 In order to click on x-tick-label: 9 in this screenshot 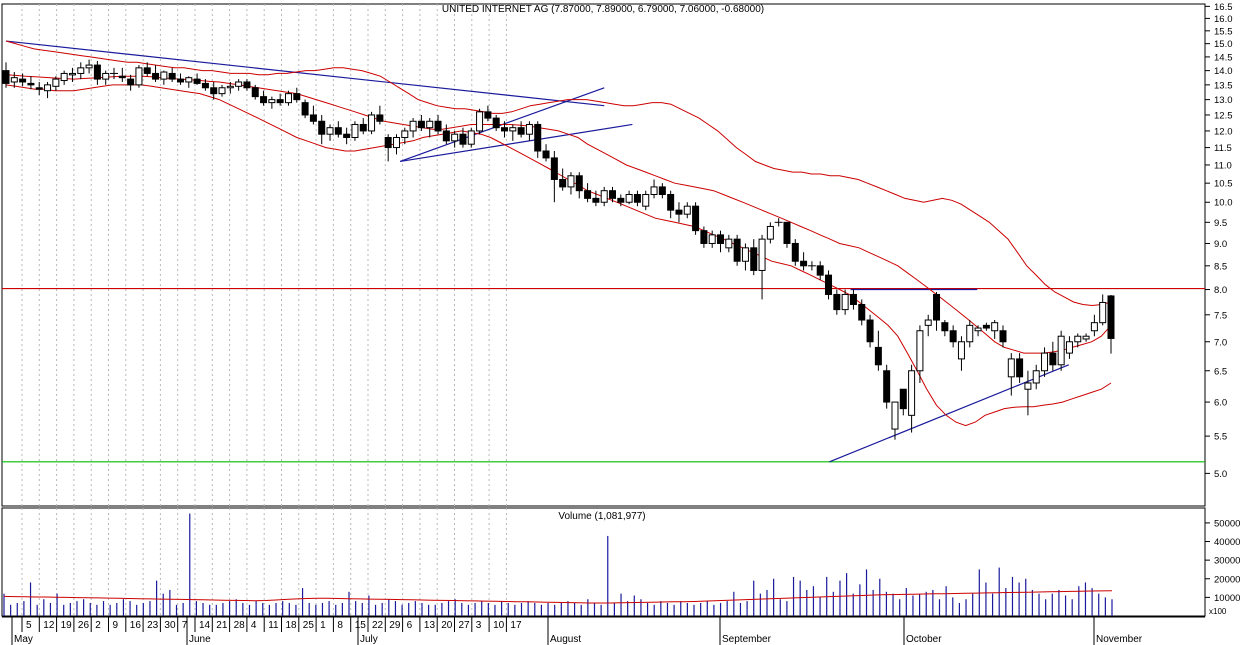, I will do `click(116, 625)`.